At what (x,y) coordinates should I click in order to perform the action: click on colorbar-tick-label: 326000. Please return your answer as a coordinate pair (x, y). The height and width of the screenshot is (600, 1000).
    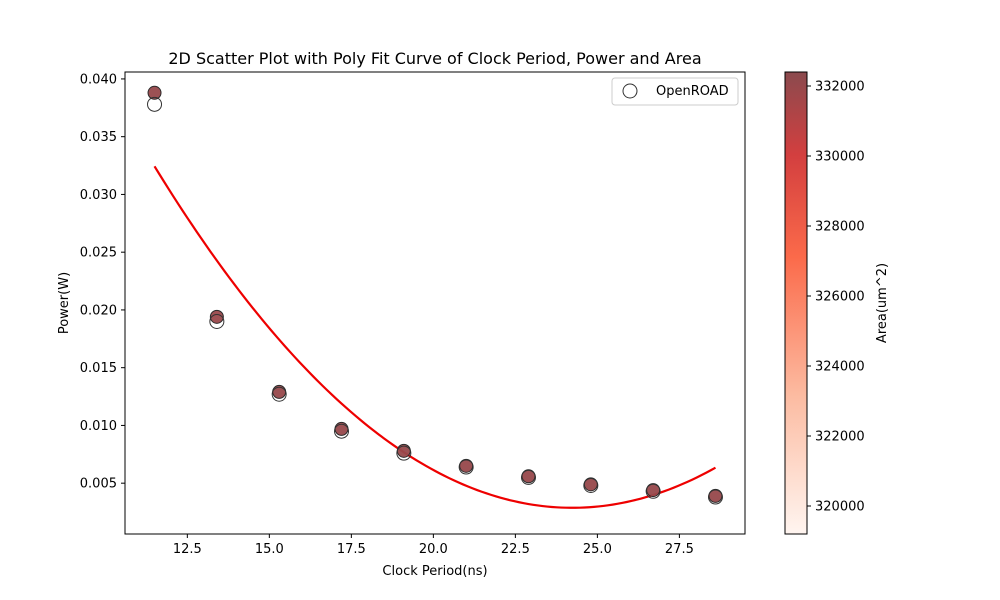
    Looking at the image, I should click on (840, 297).